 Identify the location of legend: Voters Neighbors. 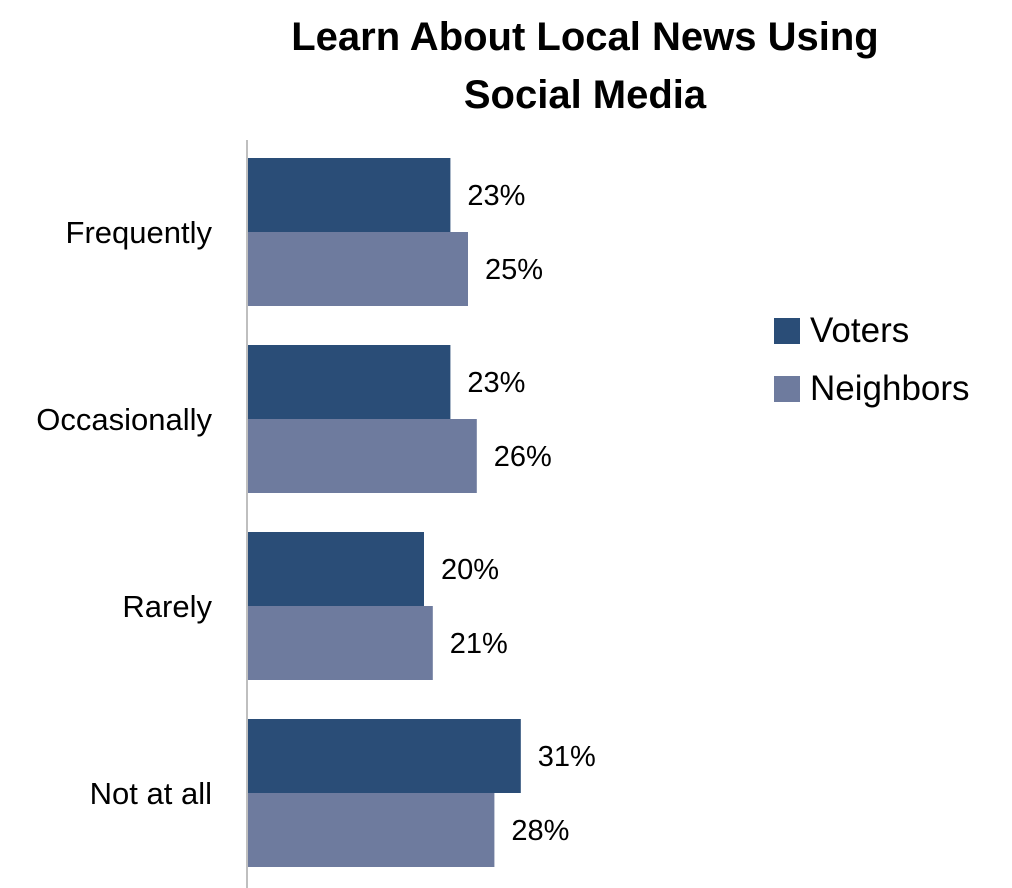
(872, 360).